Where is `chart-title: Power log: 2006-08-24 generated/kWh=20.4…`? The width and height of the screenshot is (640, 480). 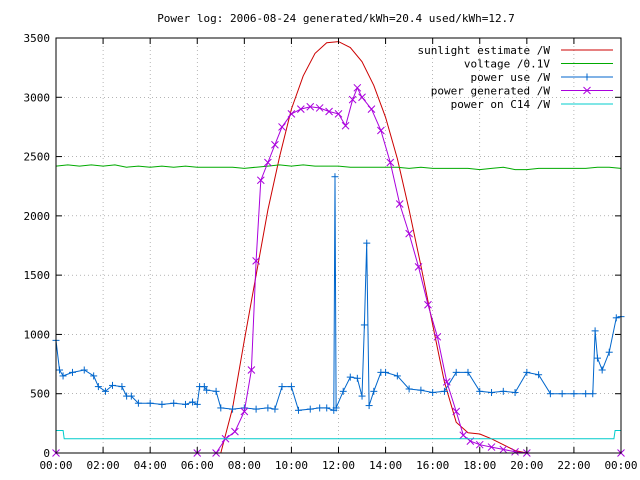 chart-title: Power log: 2006-08-24 generated/kWh=20.4… is located at coordinates (336, 18).